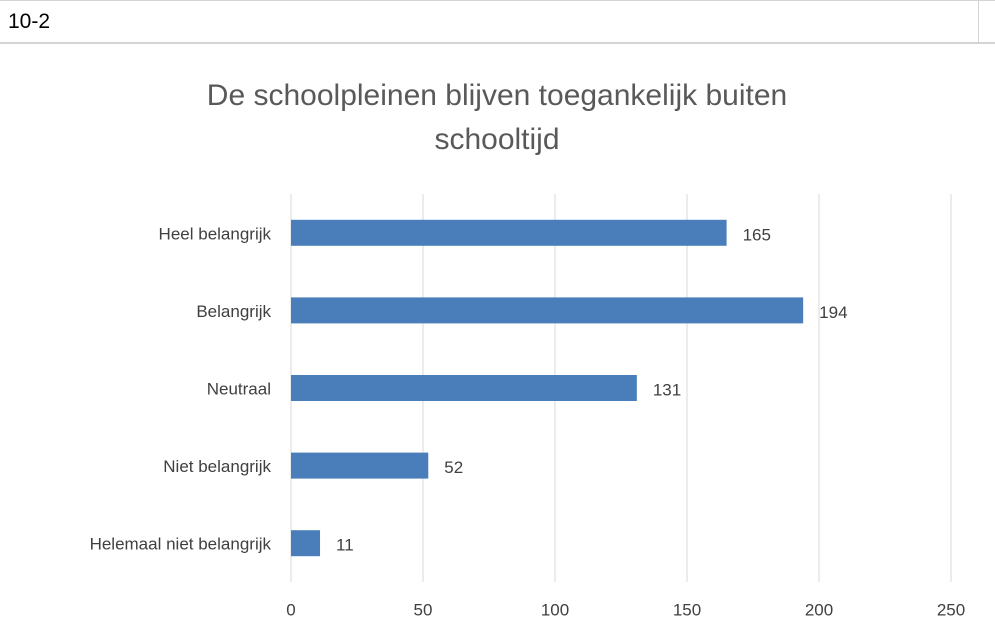 The image size is (995, 639). What do you see at coordinates (833, 312) in the screenshot?
I see `data-label: 194` at bounding box center [833, 312].